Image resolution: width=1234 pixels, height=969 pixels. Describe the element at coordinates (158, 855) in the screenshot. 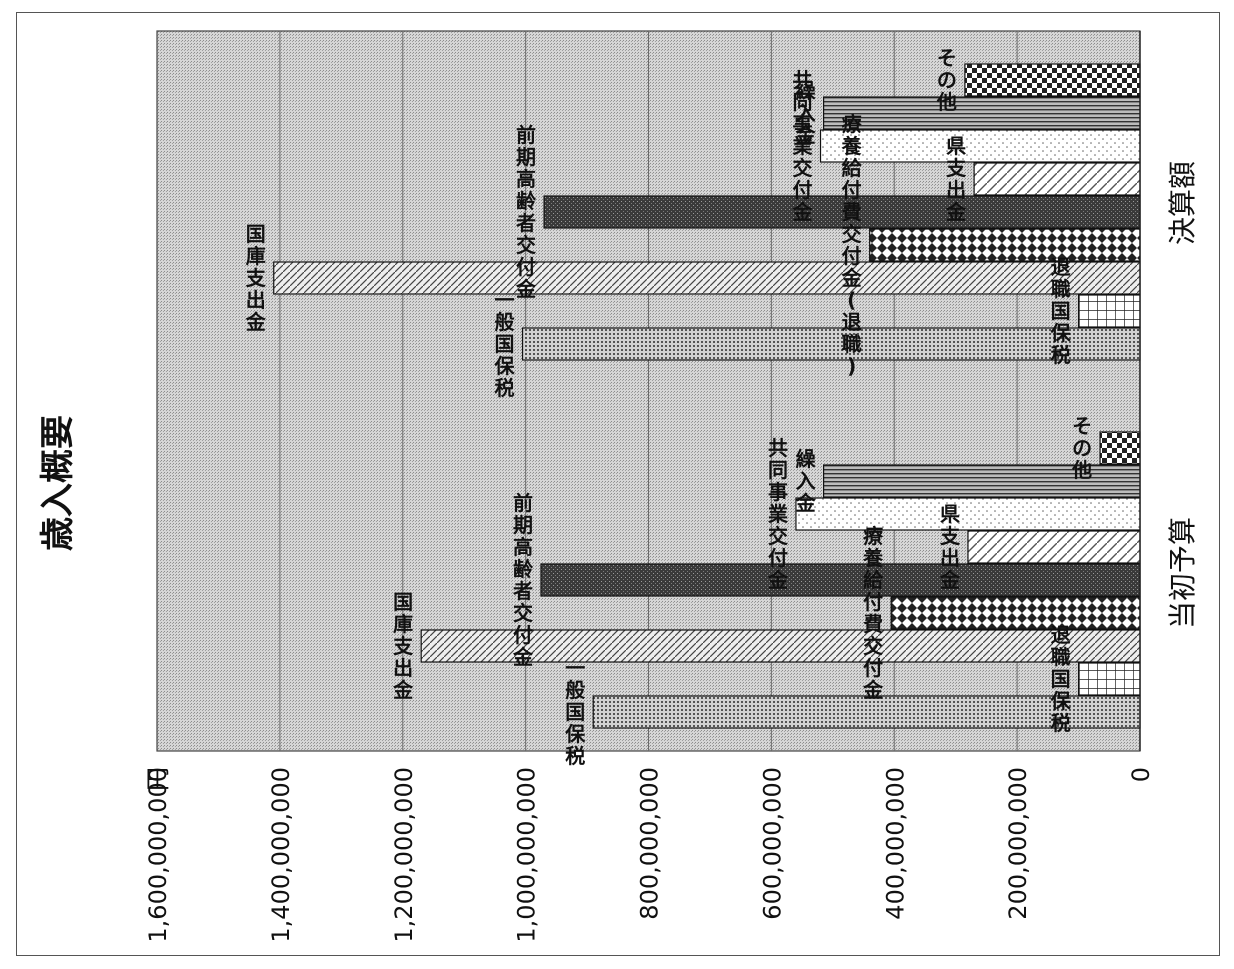

I see `tick-label: 1,600,000,000` at that location.